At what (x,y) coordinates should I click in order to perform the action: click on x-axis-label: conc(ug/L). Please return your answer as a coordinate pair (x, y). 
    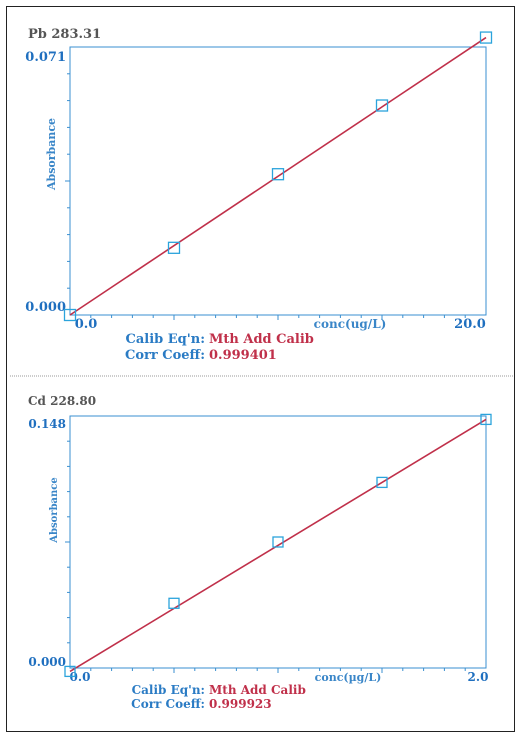
    Looking at the image, I should click on (350, 324).